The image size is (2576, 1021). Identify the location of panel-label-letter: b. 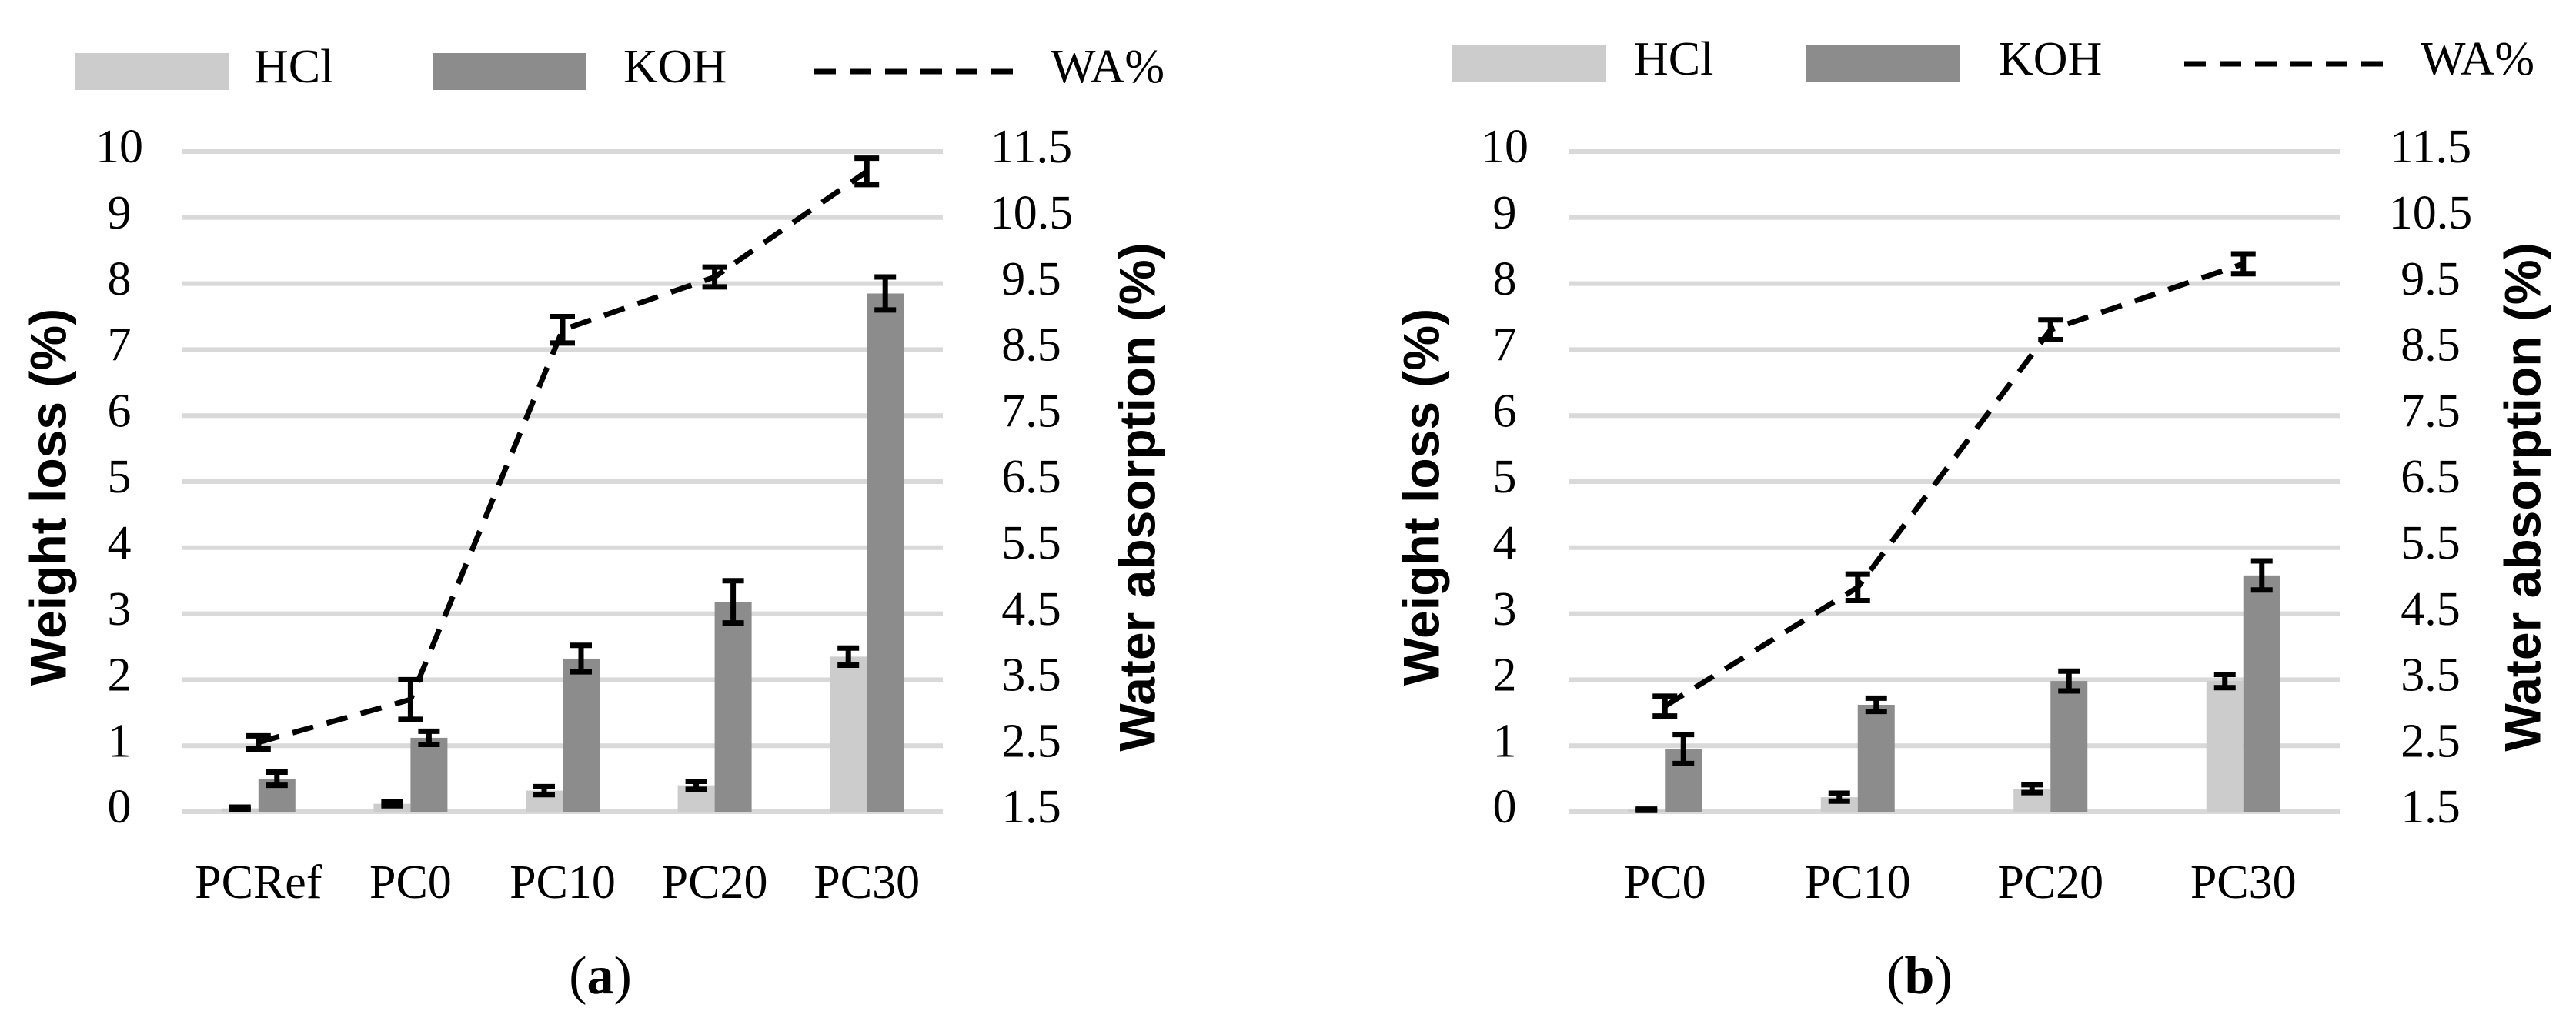
(1920, 976).